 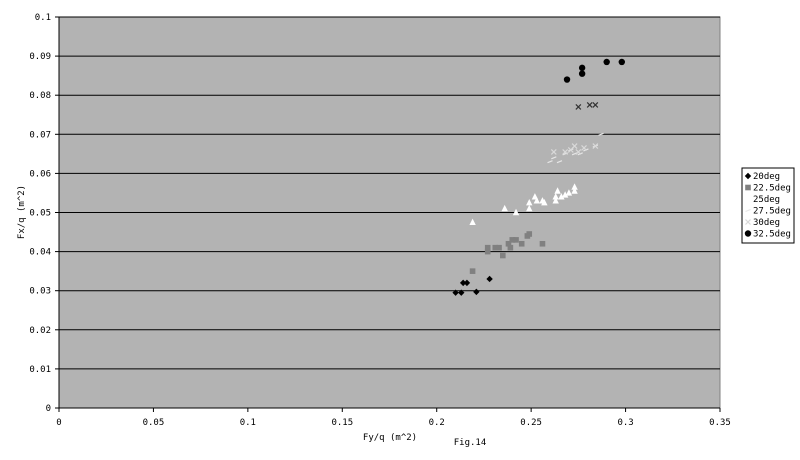 What do you see at coordinates (40, 96) in the screenshot?
I see `y-tick-label: 0.08` at bounding box center [40, 96].